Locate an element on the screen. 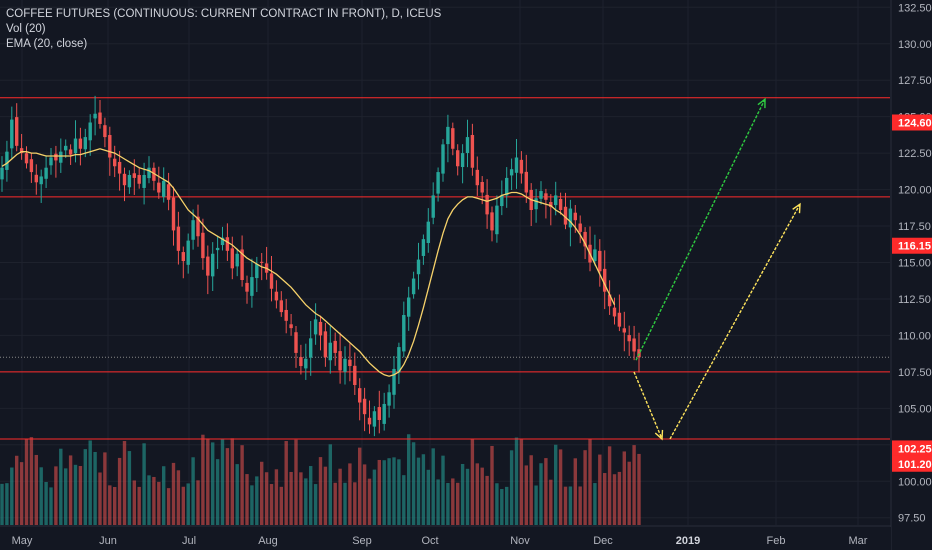  ema-indicator-label: EMA (20, close) is located at coordinates (47, 44).